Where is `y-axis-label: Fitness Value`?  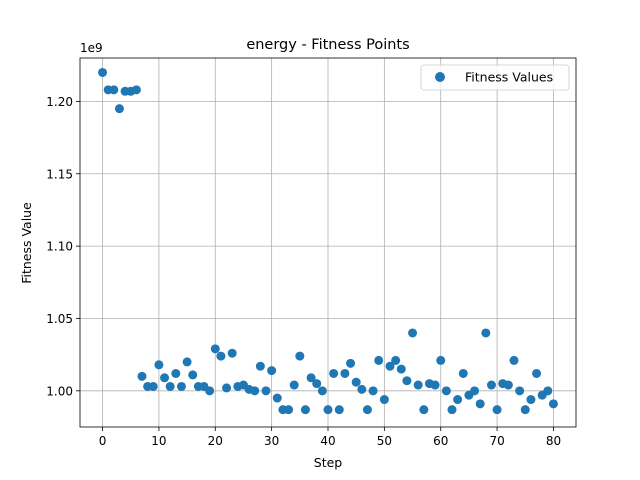 y-axis-label: Fitness Value is located at coordinates (26, 243).